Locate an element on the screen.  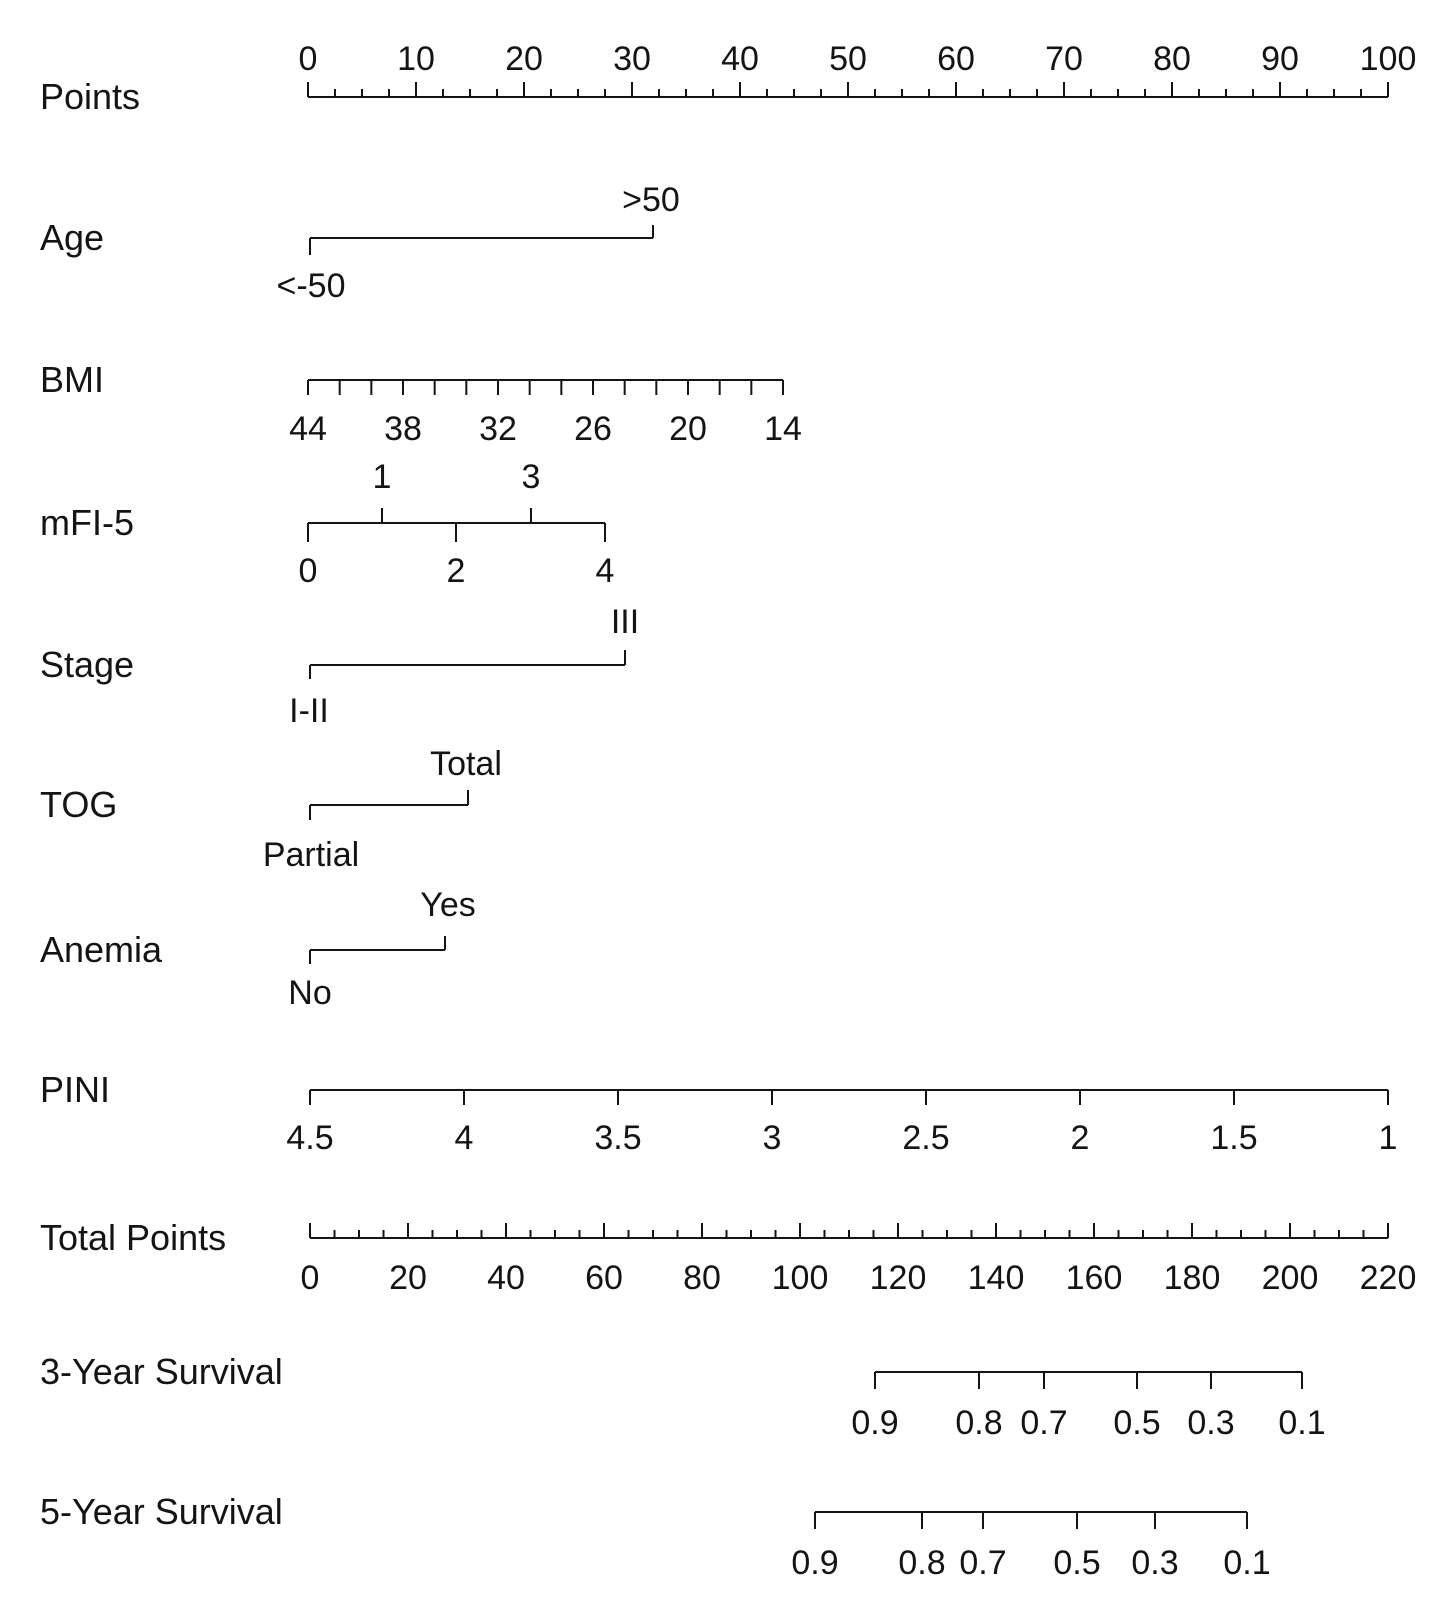
tick-label-total-points: 60 is located at coordinates (604, 1278).